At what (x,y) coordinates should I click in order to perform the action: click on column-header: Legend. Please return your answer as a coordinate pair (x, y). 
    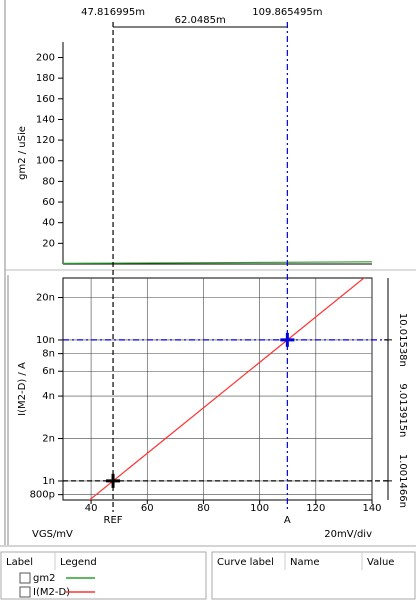
    Looking at the image, I should click on (78, 562).